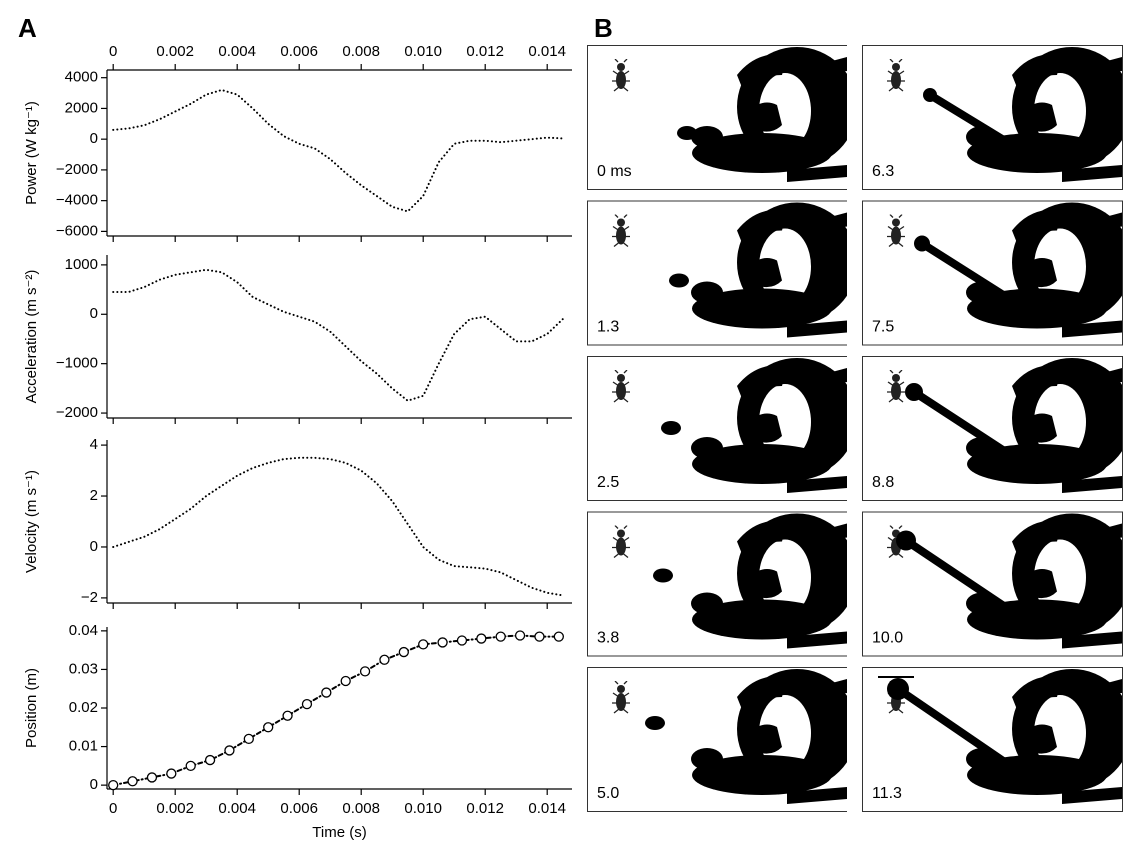 Image resolution: width=1130 pixels, height=851 pixels. What do you see at coordinates (81, 77) in the screenshot?
I see `y-tick-label: 4000` at bounding box center [81, 77].